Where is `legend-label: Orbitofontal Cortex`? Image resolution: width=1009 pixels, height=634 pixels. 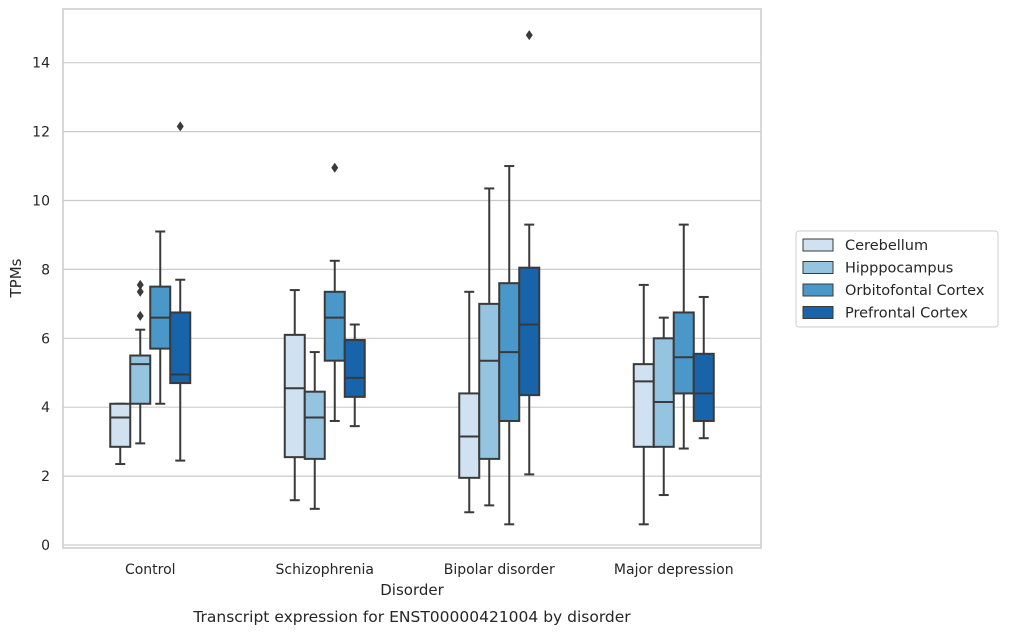 legend-label: Orbitofontal Cortex is located at coordinates (915, 291).